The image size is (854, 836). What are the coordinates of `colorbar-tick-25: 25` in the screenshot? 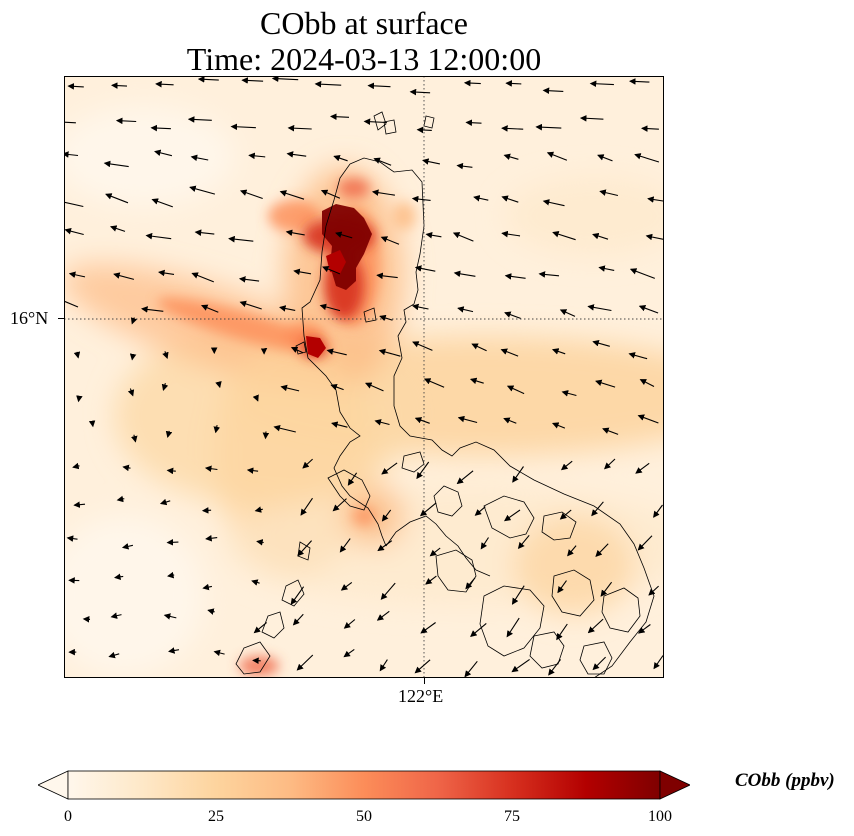 It's located at (216, 816).